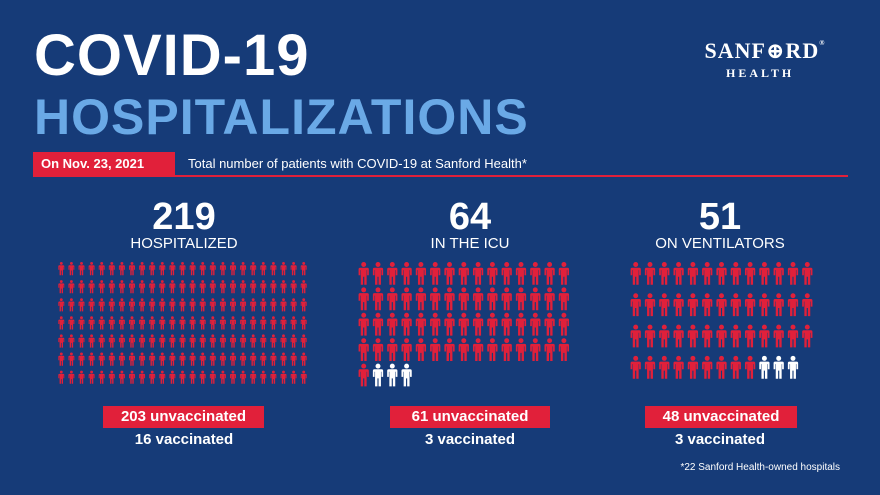 The image size is (880, 495). I want to click on ventilators-label: ON VENTILATORS, so click(720, 243).